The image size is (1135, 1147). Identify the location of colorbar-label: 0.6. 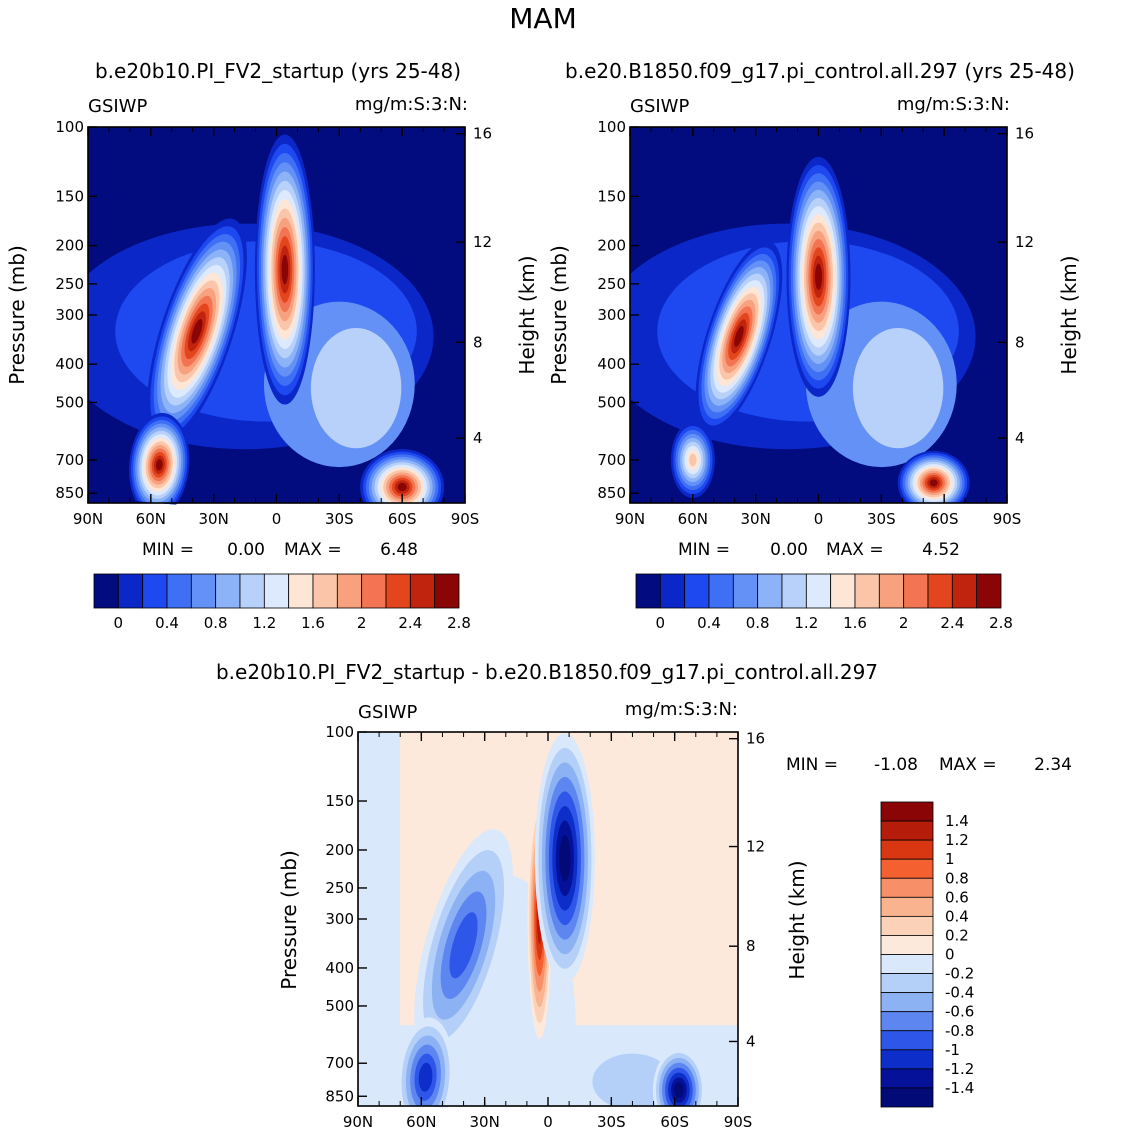
(957, 897).